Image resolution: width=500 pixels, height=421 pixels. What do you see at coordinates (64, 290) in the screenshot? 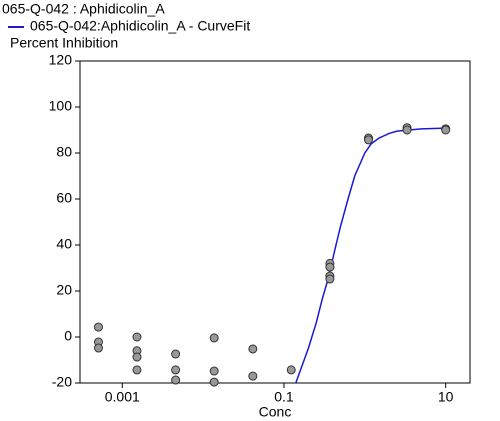
I see `y-tick-label: 20` at bounding box center [64, 290].